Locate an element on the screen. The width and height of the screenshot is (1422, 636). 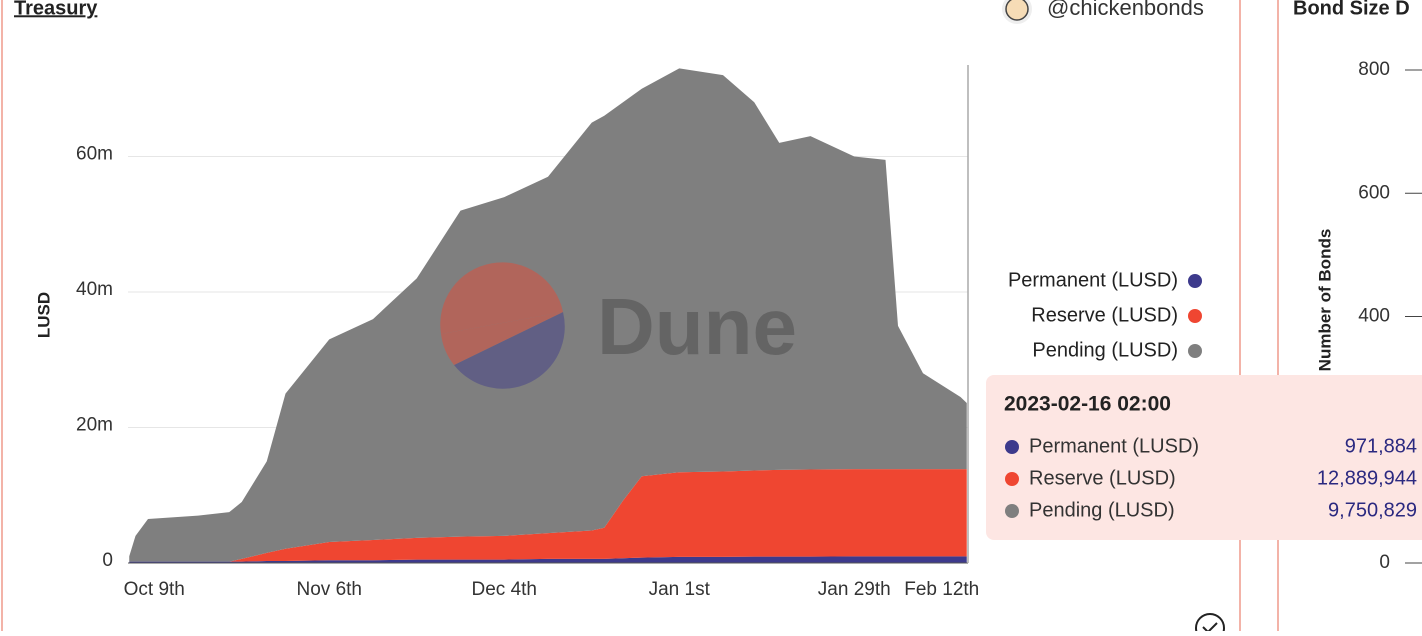
watermark-text: Dune is located at coordinates (697, 326).